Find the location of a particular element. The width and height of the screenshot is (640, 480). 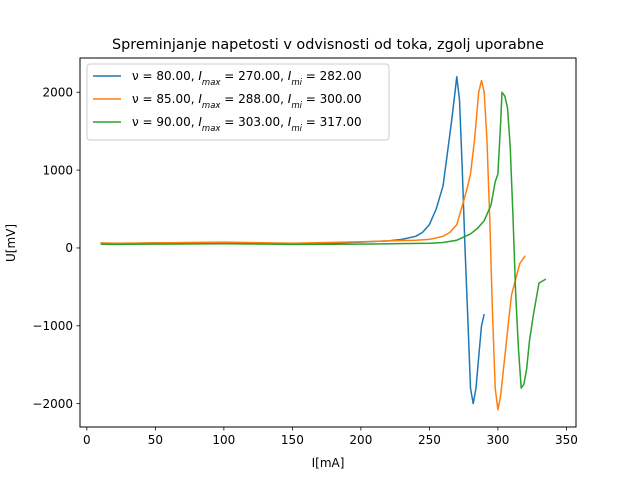

x-tick-label: 300 is located at coordinates (497, 440).